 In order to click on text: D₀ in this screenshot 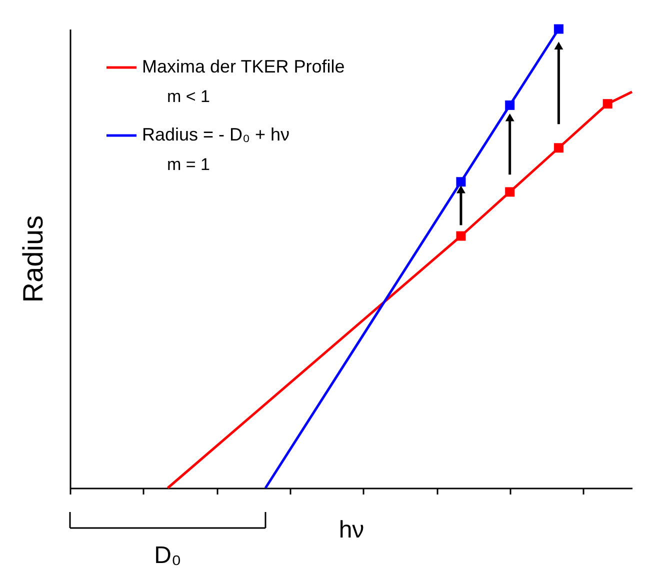, I will do `click(168, 555)`.